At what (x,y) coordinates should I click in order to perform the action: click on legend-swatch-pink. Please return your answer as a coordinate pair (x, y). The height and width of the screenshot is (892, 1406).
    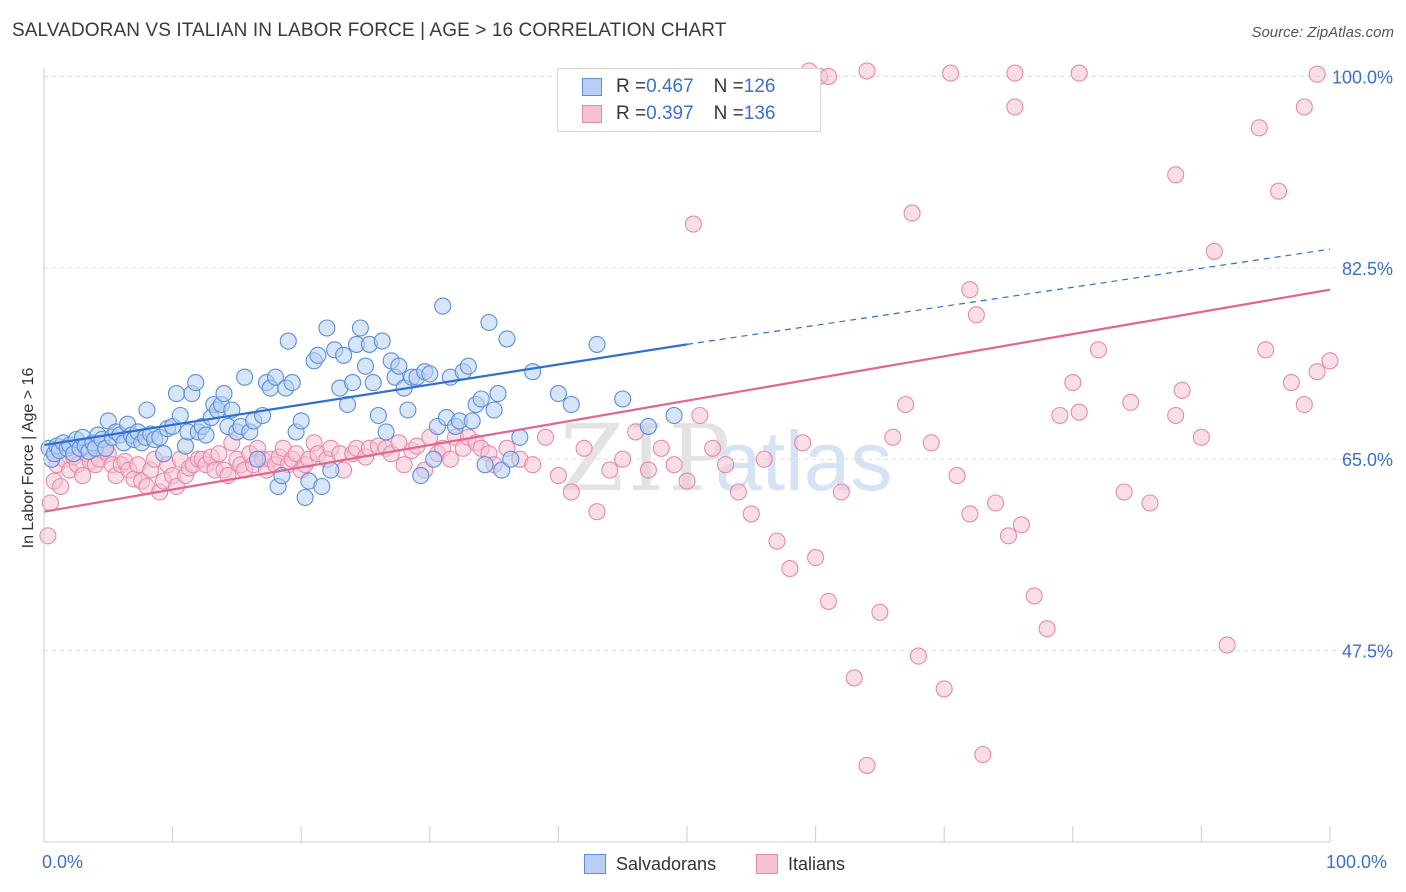
    Looking at the image, I should click on (592, 114).